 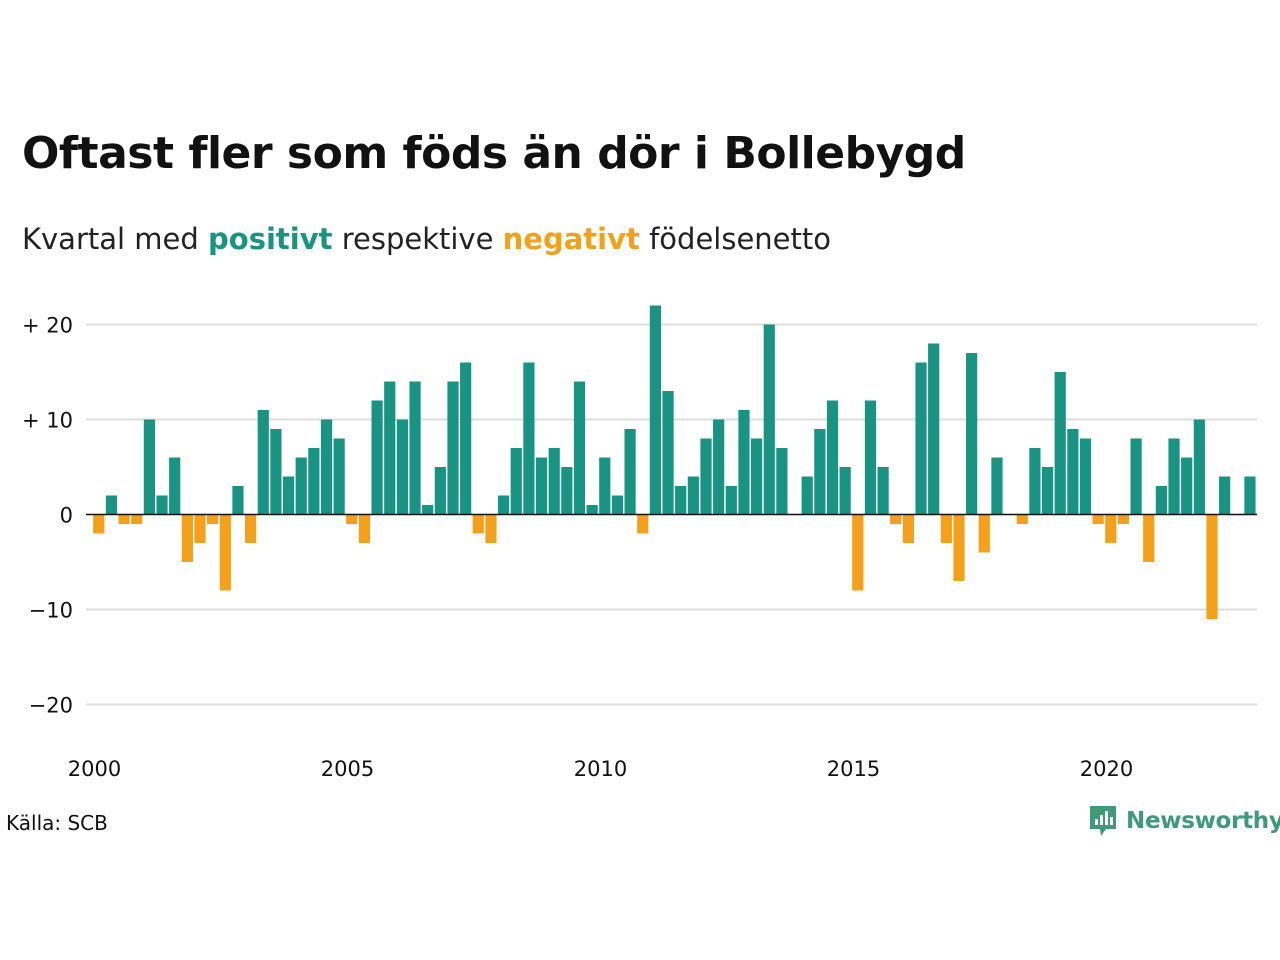 What do you see at coordinates (115, 239) in the screenshot?
I see `subtitle-prefix: Kvartal med` at bounding box center [115, 239].